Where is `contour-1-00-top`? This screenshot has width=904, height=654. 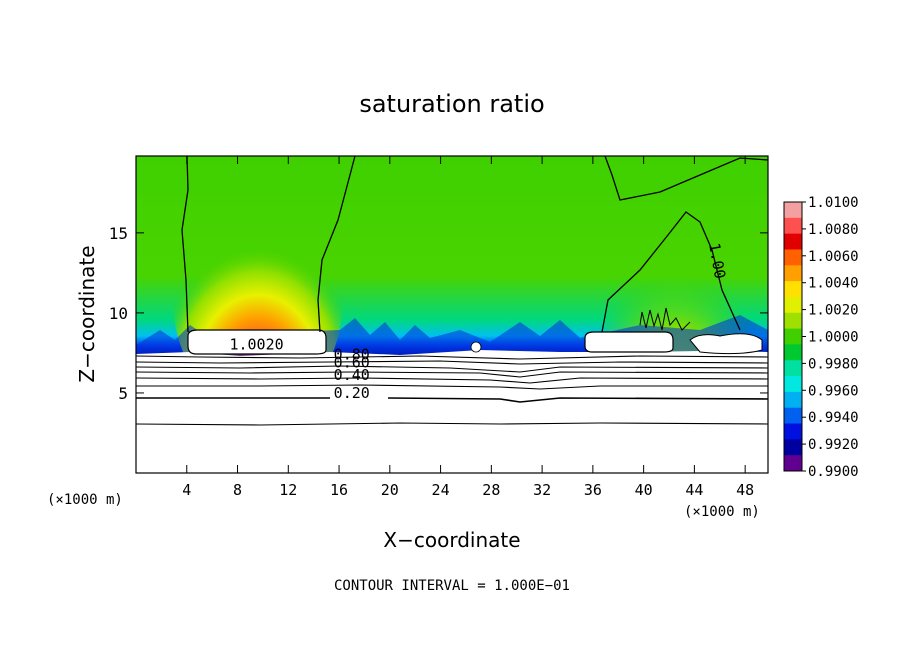
contour-1-00-top is located at coordinates (686, 178).